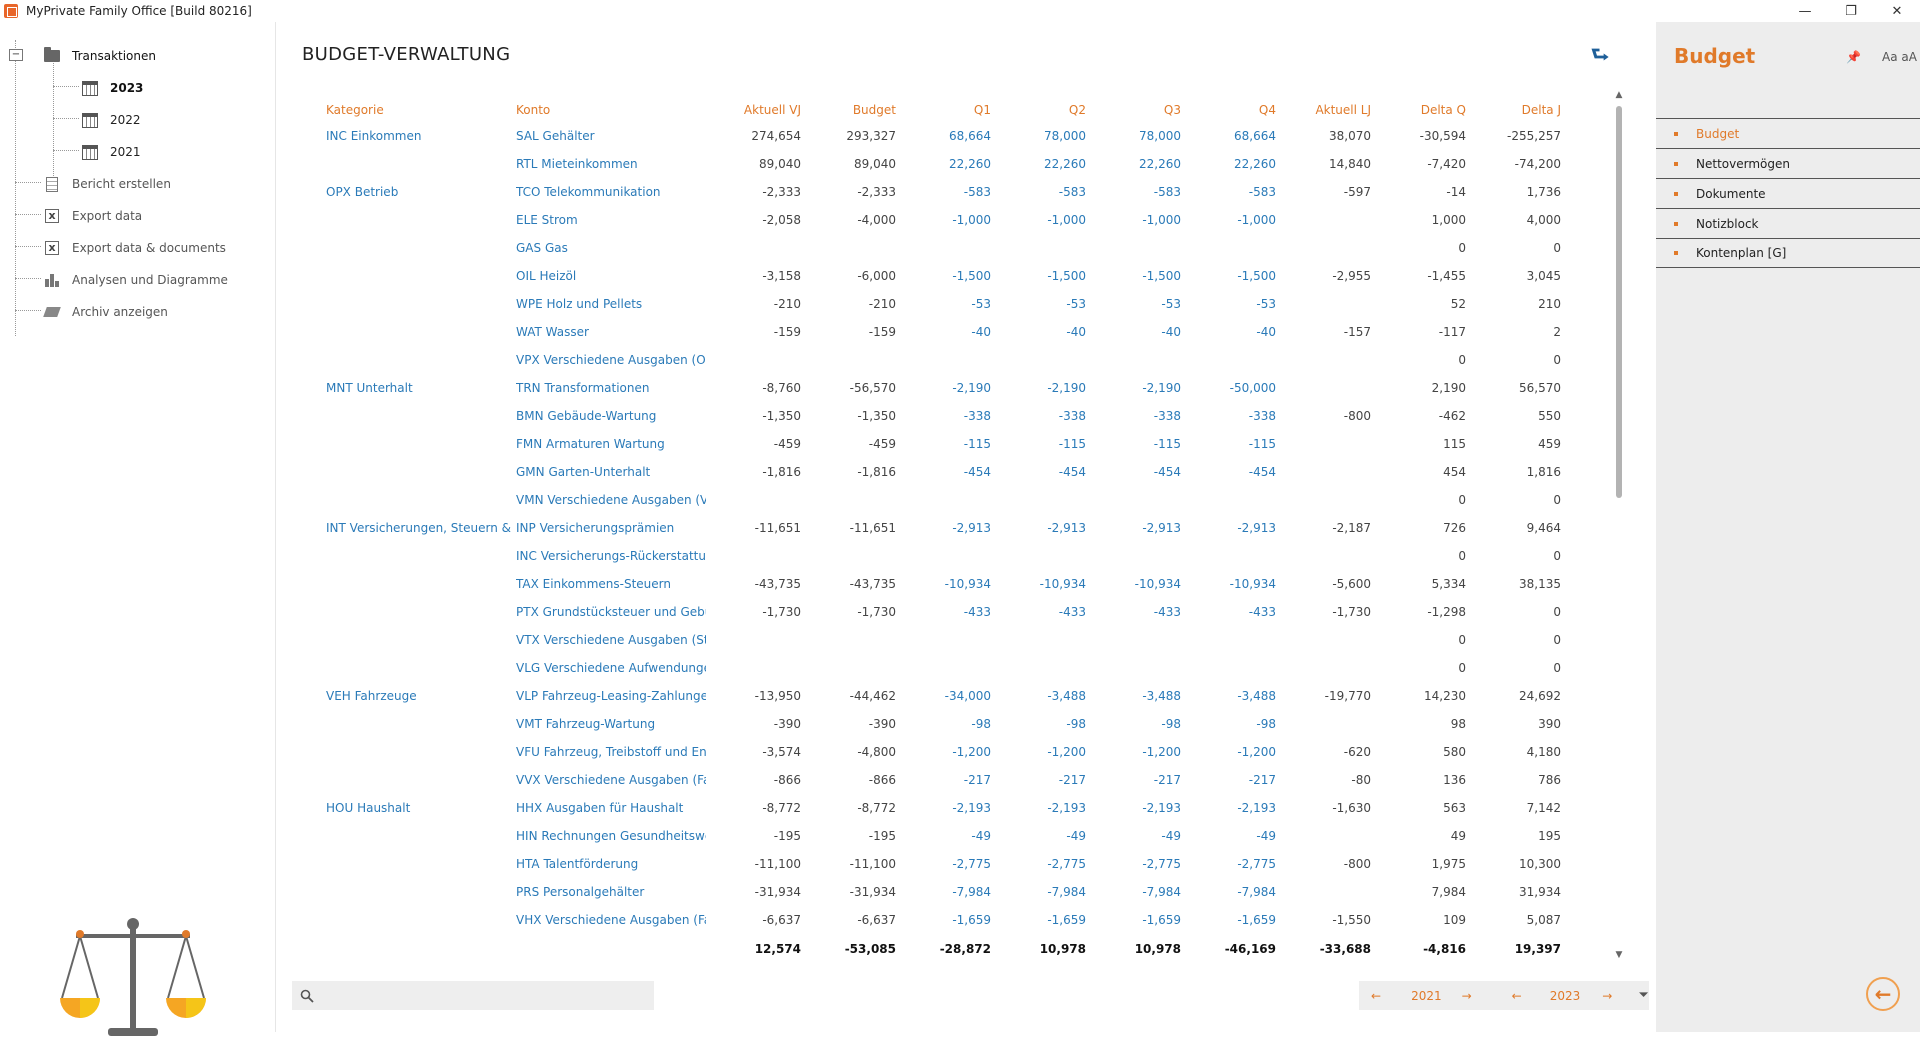 This screenshot has width=1920, height=1045. I want to click on cell-kategorie: OPX Betrieb, so click(362, 192).